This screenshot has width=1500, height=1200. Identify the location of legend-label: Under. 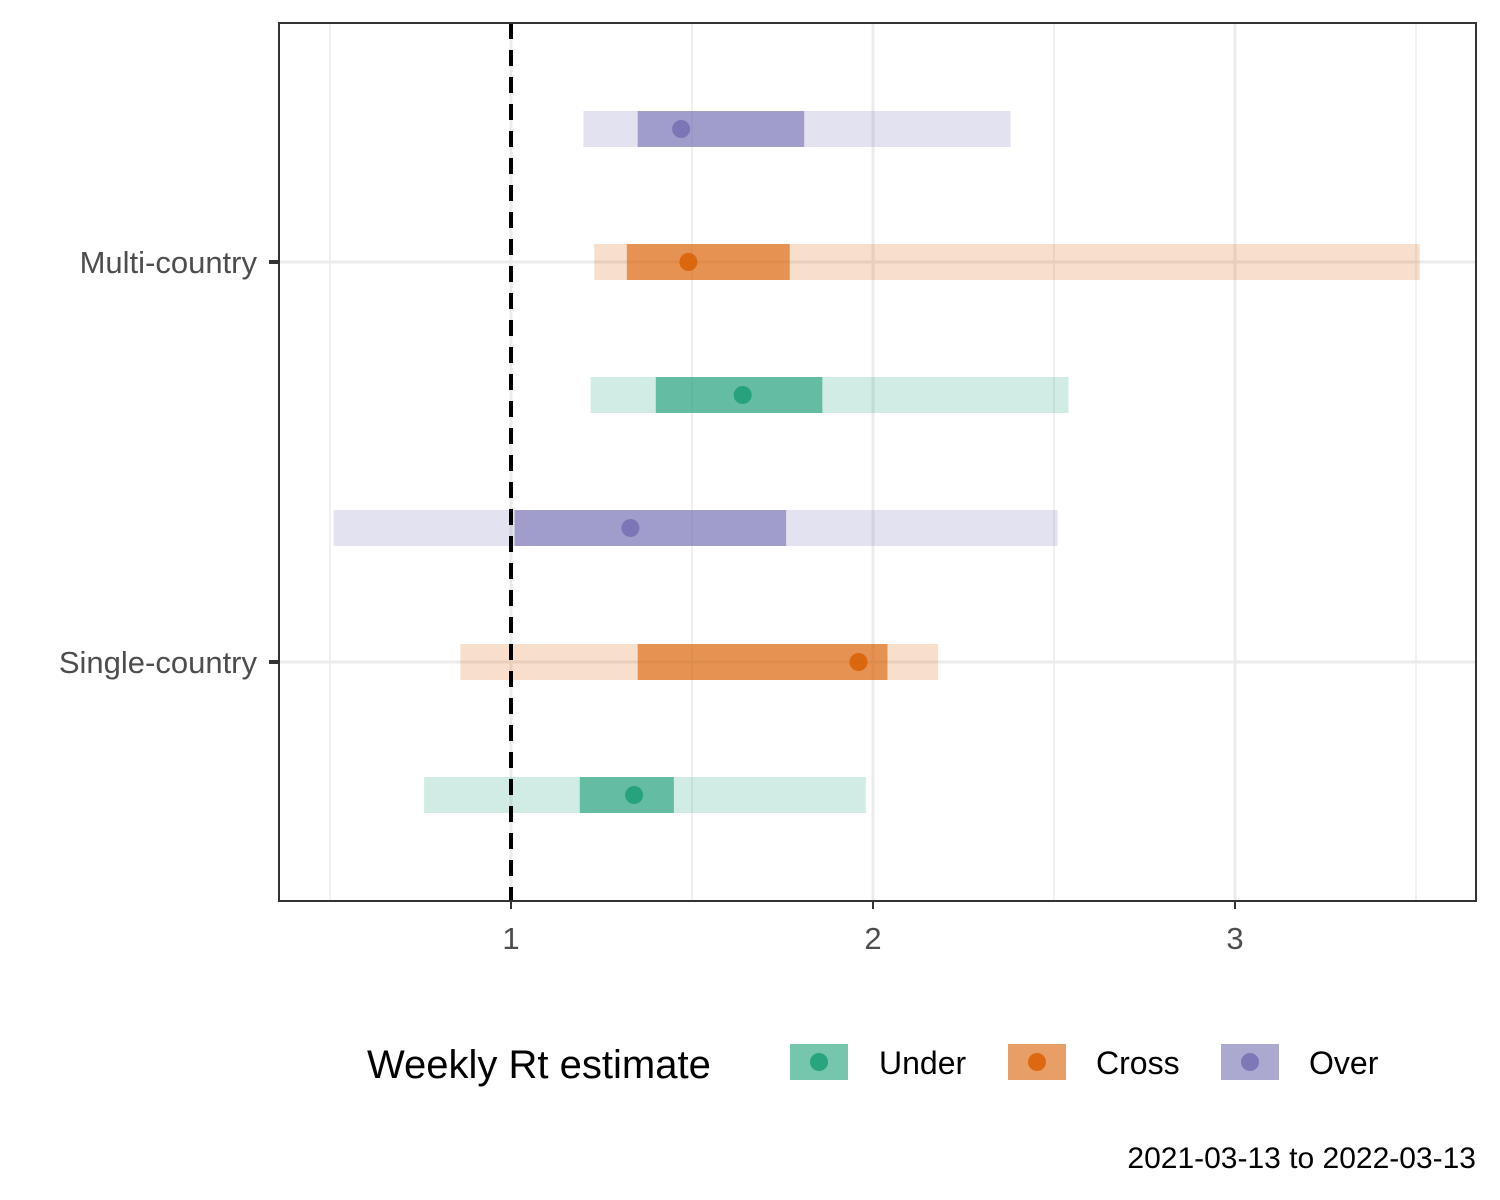
(923, 1063).